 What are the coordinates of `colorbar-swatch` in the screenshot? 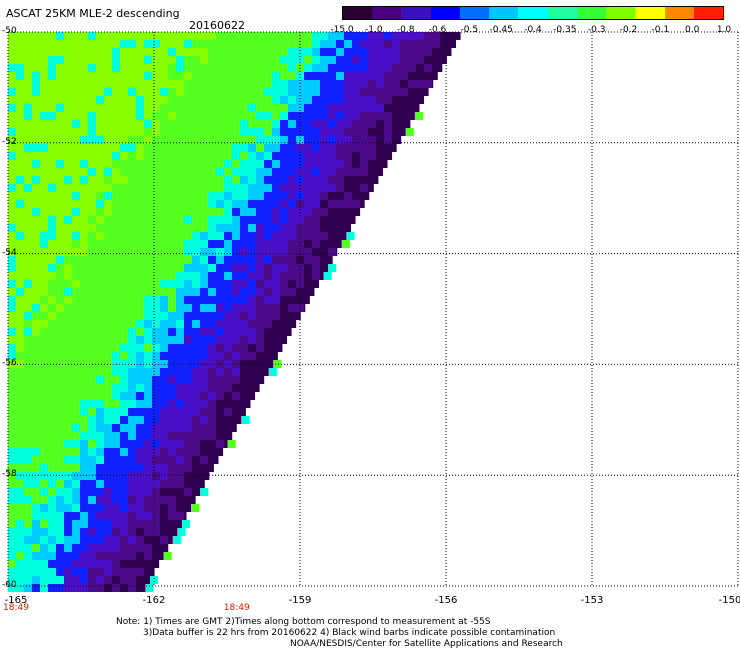 It's located at (474, 13).